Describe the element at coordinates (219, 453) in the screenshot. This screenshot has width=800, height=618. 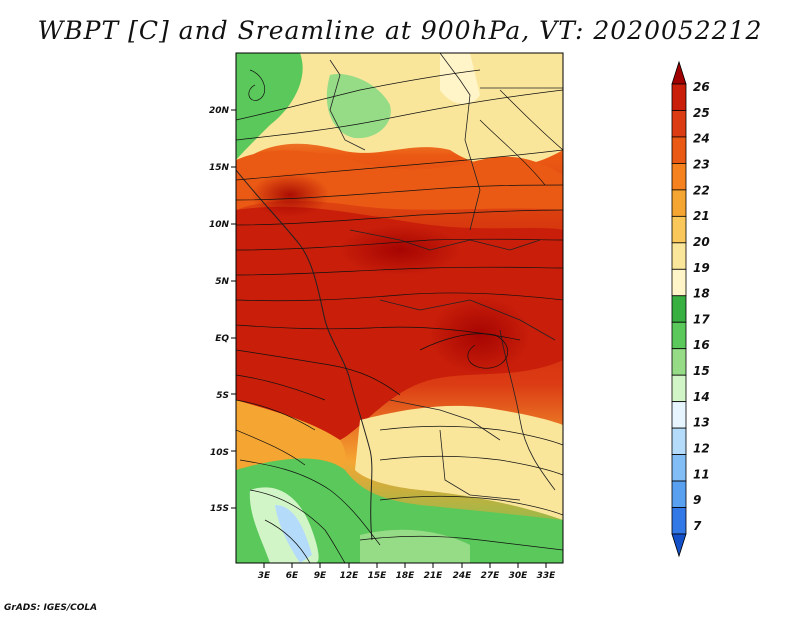
I see `lat-label: 10S` at that location.